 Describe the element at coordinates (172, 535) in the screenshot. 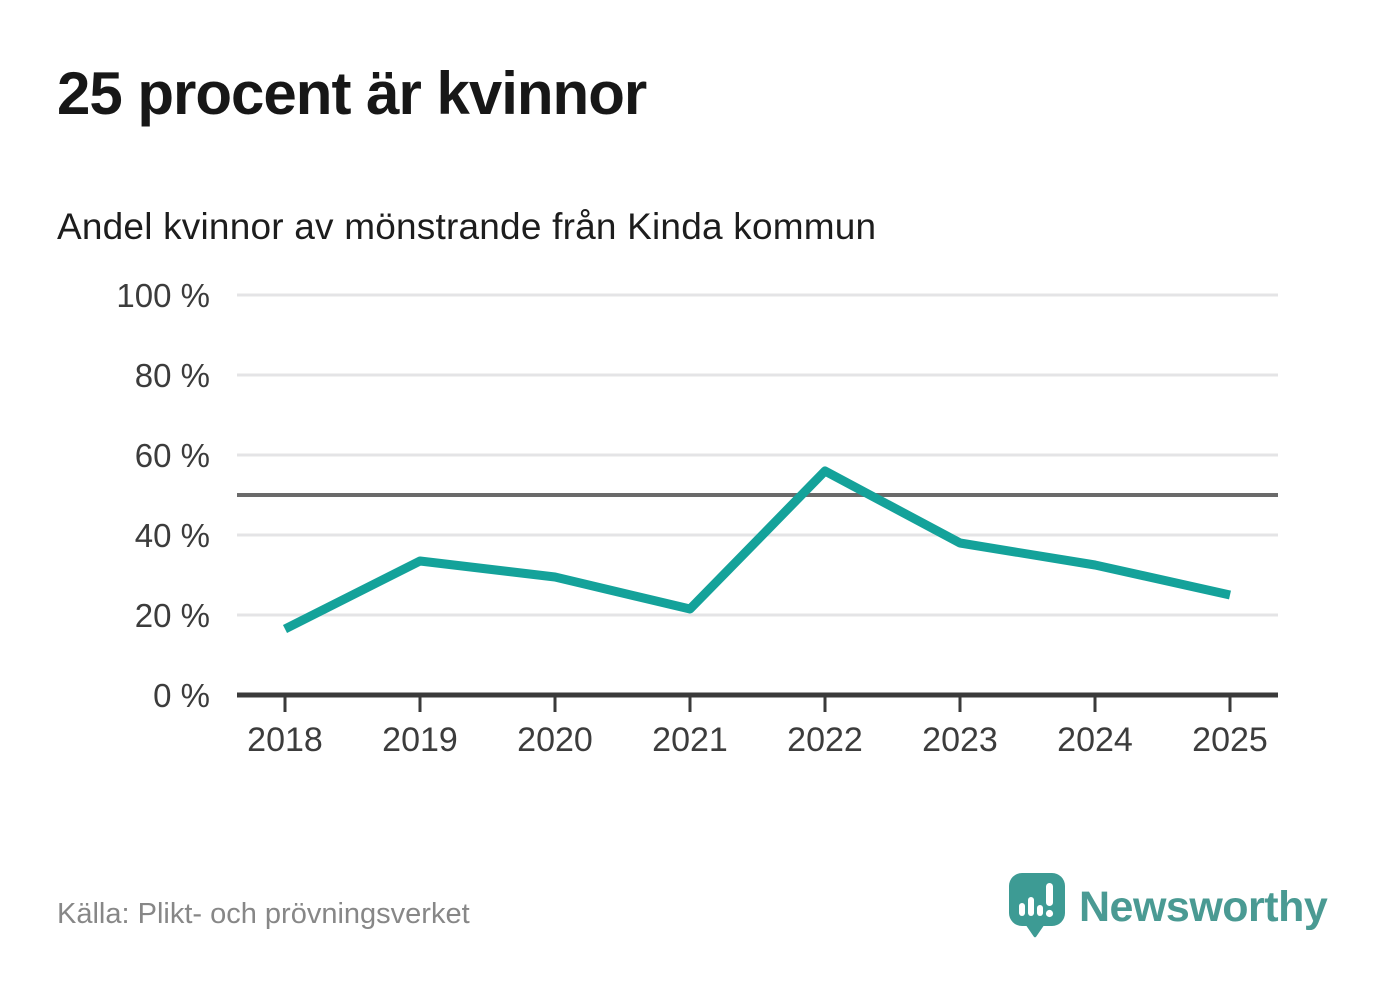

I see `y-axis-label: 40 %` at that location.